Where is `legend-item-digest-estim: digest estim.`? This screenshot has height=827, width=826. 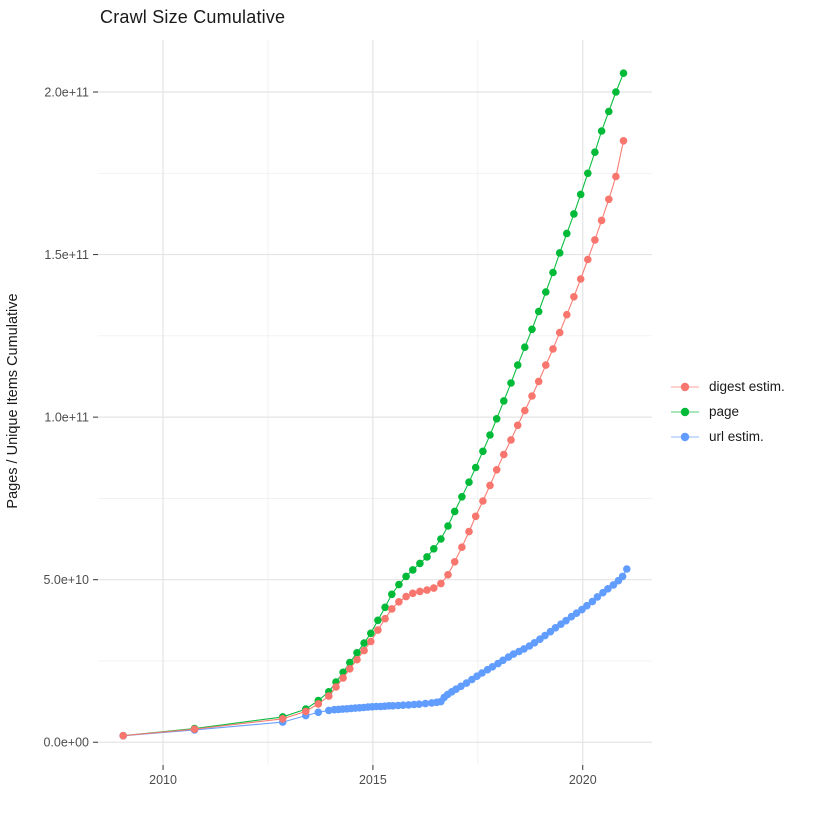
legend-item-digest-estim: digest estim. is located at coordinates (727, 386).